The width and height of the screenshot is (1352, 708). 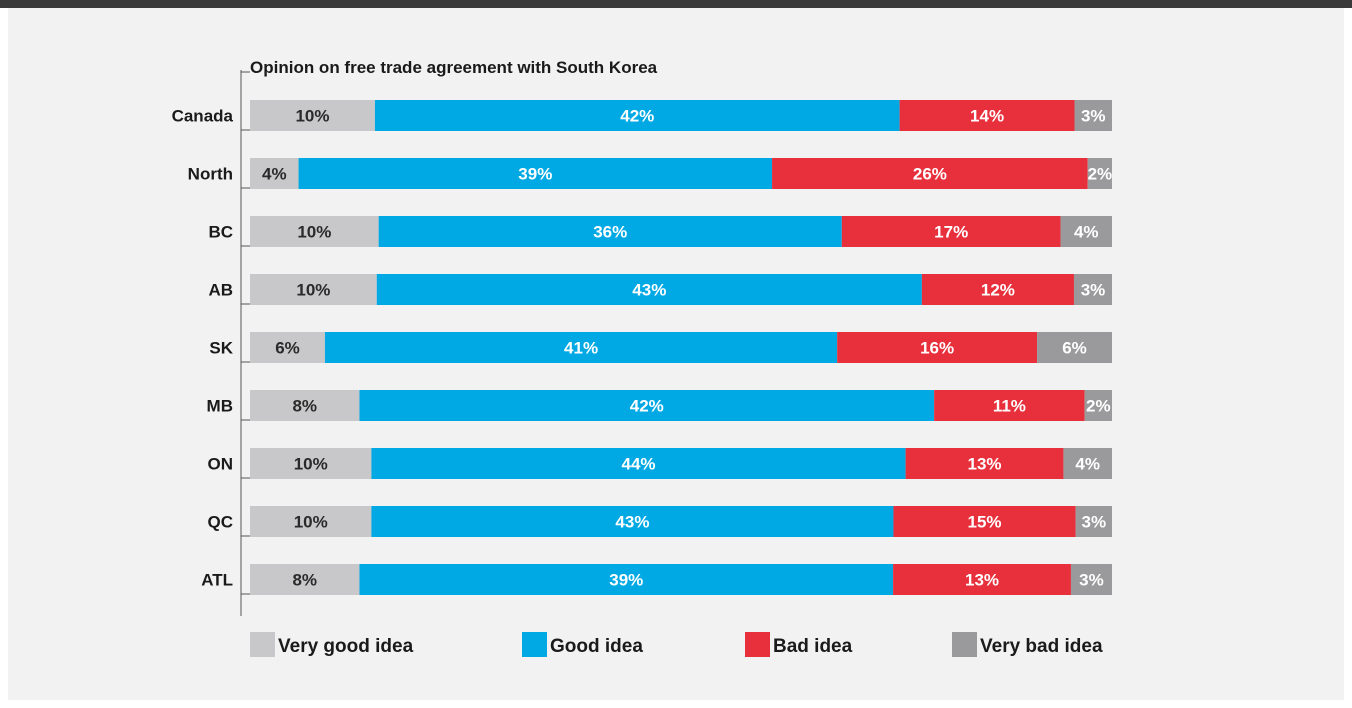 What do you see at coordinates (221, 464) in the screenshot?
I see `category-label: ON` at bounding box center [221, 464].